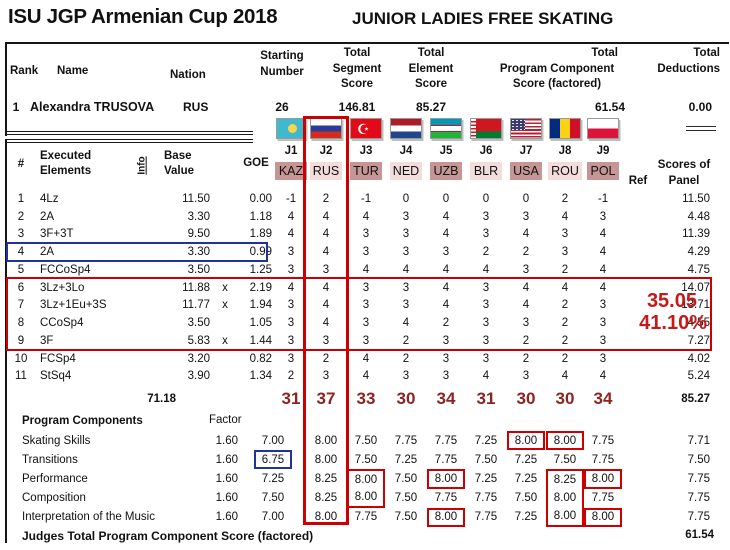  What do you see at coordinates (326, 498) in the screenshot?
I see `component-score-j2: 8.25` at bounding box center [326, 498].